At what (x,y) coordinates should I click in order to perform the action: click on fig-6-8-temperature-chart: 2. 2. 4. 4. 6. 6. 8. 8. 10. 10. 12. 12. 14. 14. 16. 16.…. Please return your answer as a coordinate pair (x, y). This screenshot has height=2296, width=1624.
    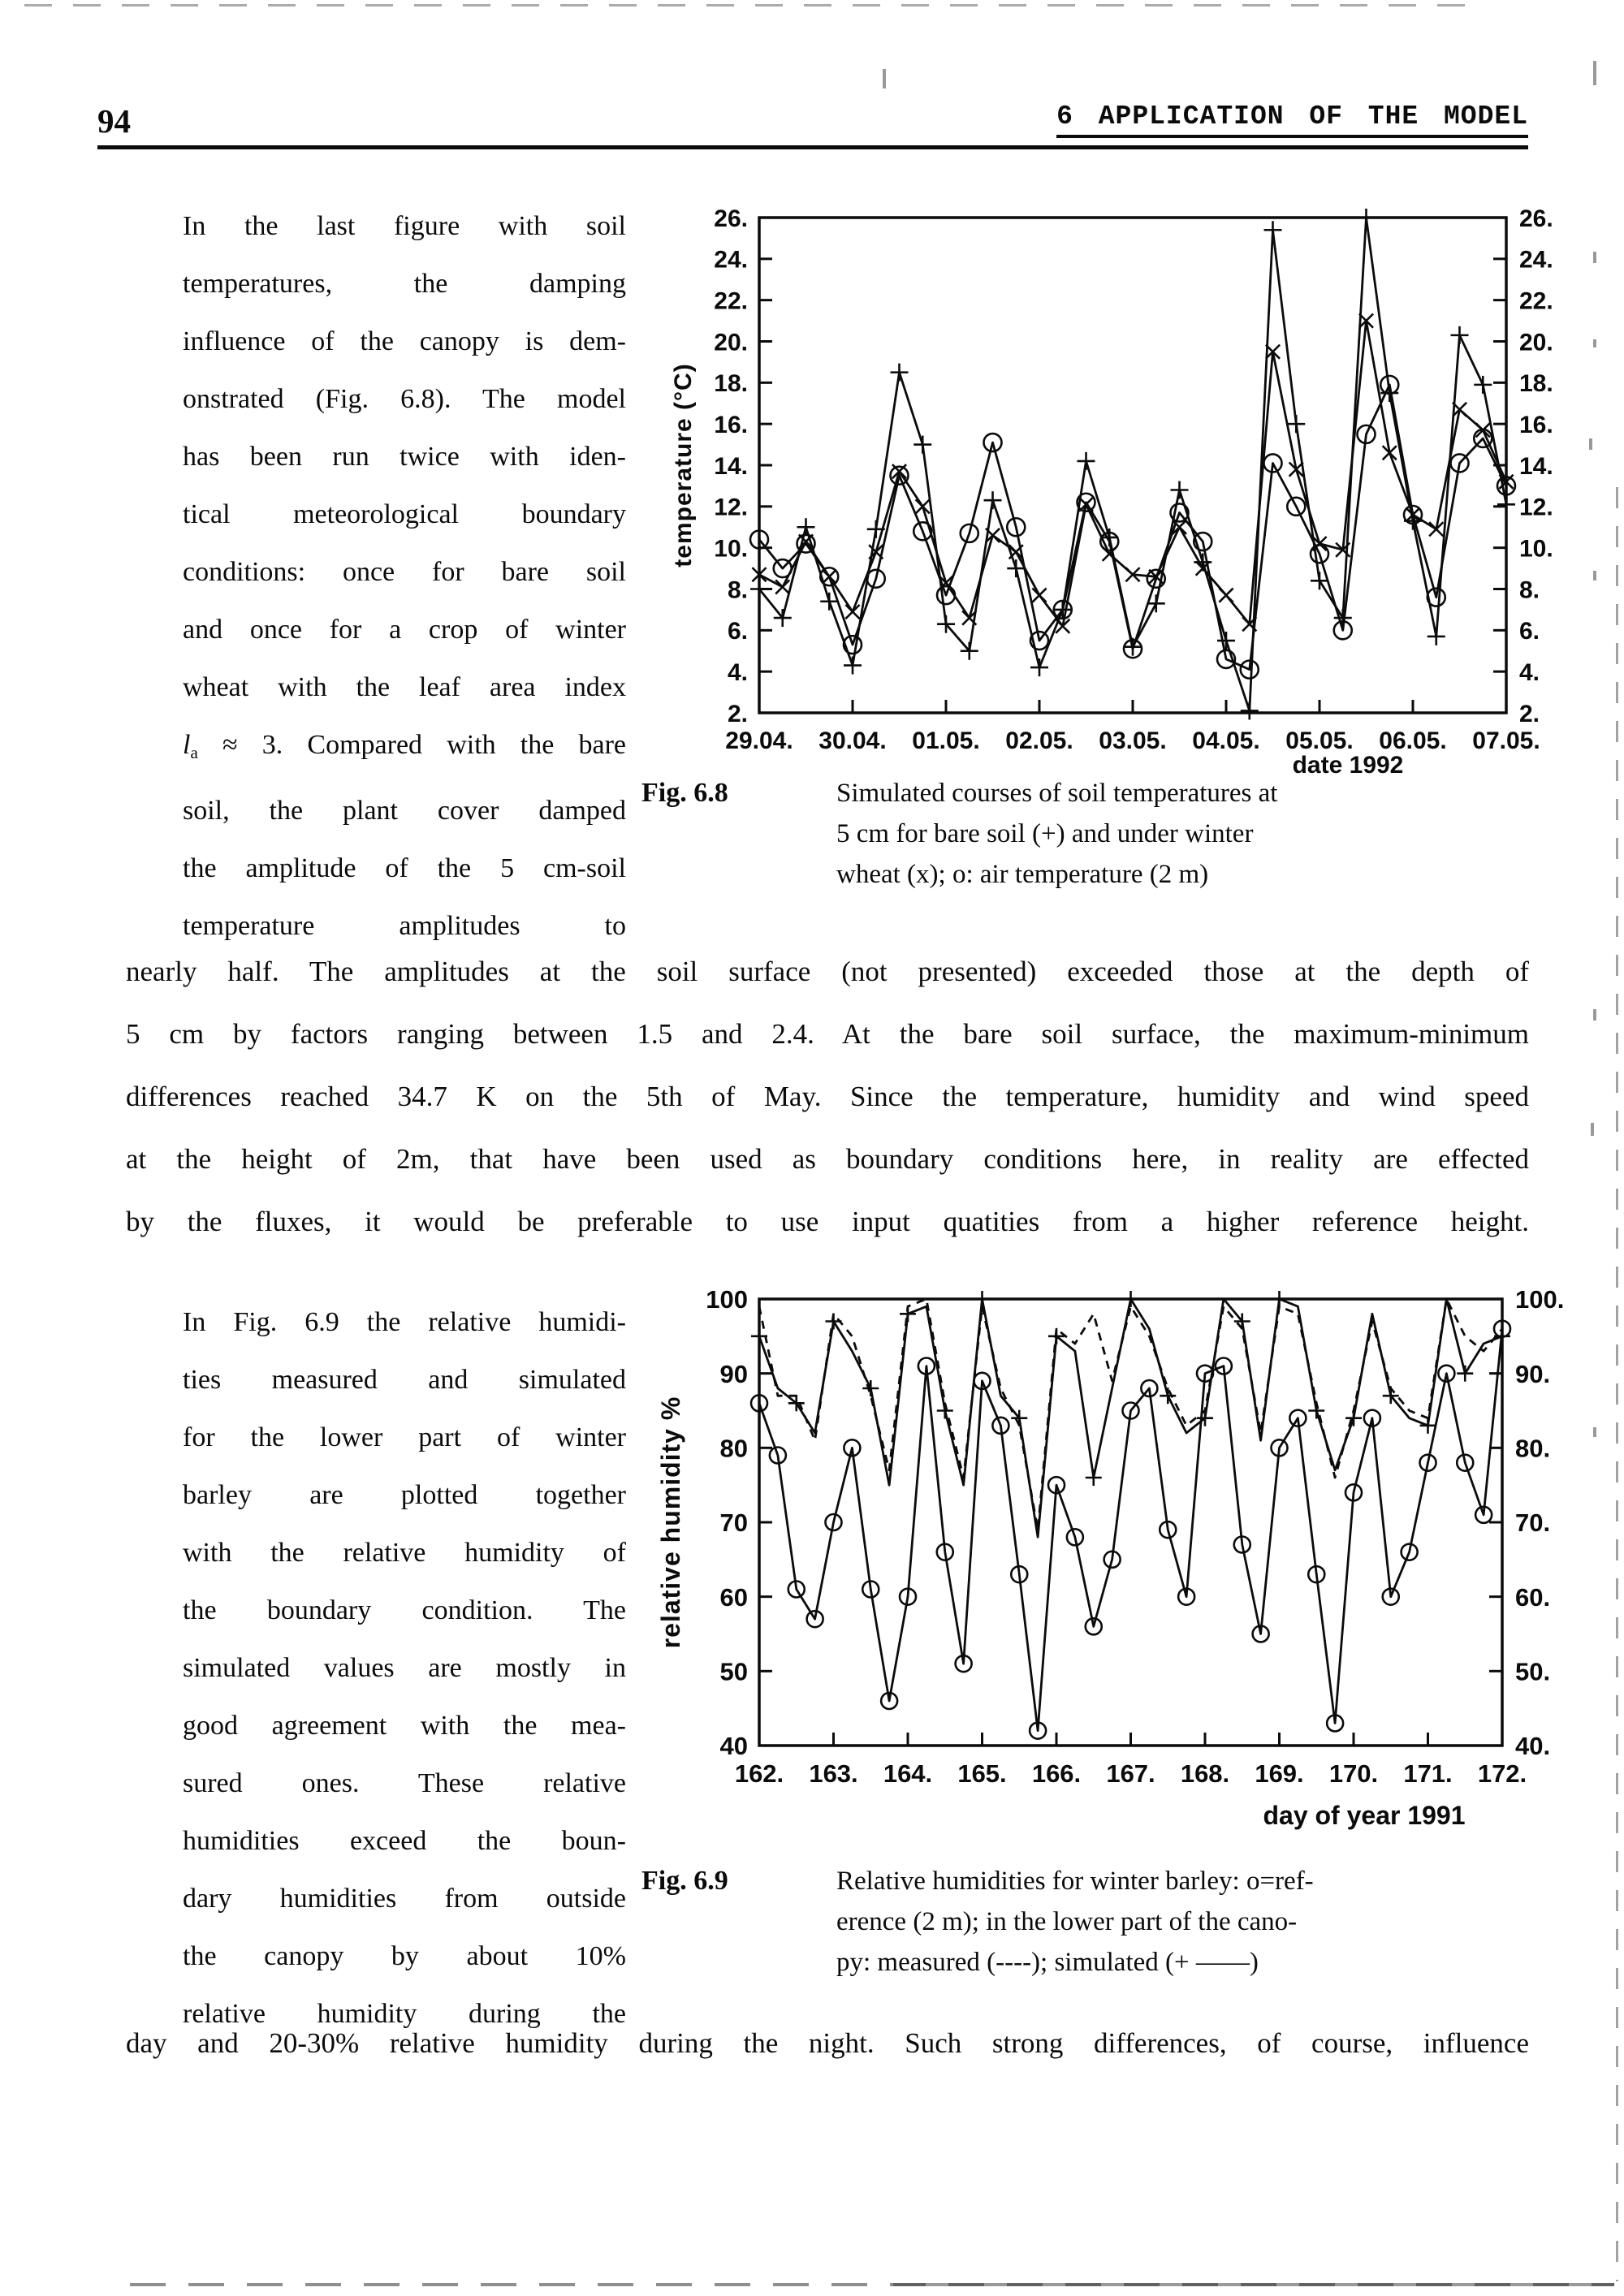
    Looking at the image, I should click on (1111, 492).